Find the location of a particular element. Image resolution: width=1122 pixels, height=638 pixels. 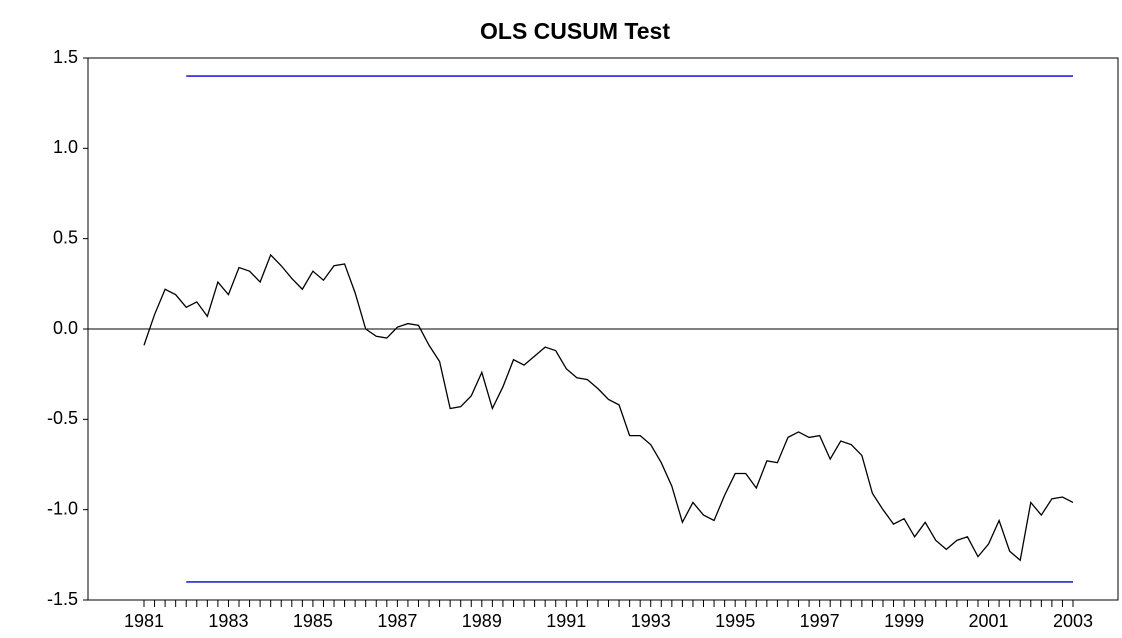

x-tick-label: 1987 is located at coordinates (397, 621).